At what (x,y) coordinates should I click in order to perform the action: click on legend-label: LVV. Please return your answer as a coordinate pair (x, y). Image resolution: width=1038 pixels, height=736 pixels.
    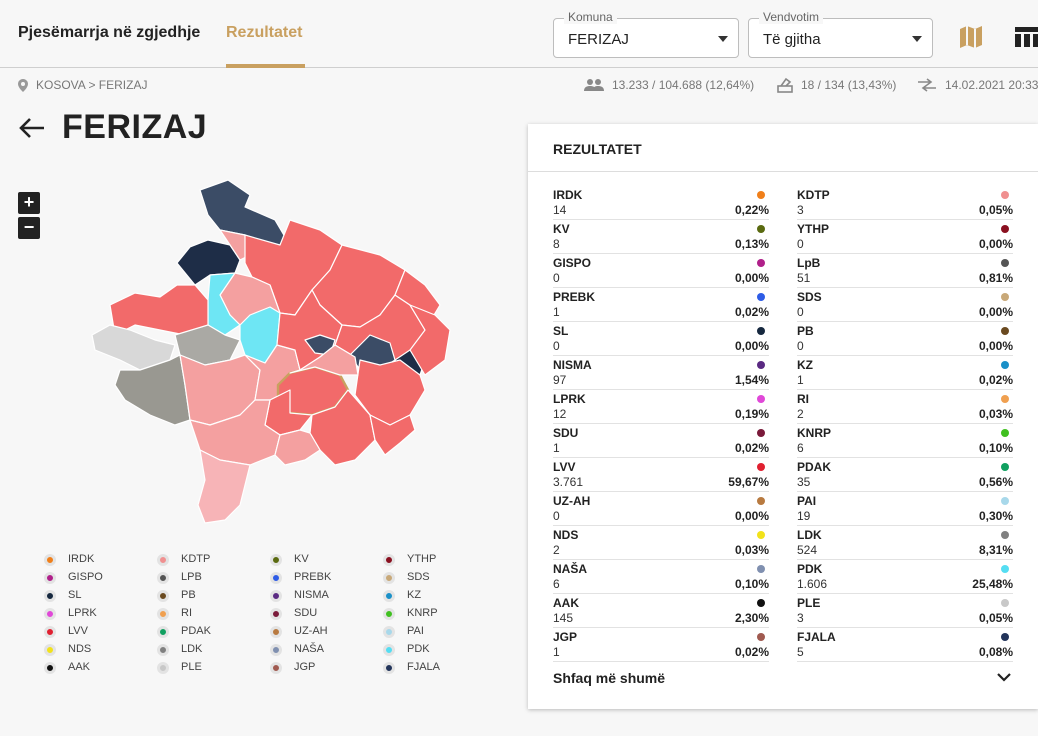
    Looking at the image, I should click on (78, 631).